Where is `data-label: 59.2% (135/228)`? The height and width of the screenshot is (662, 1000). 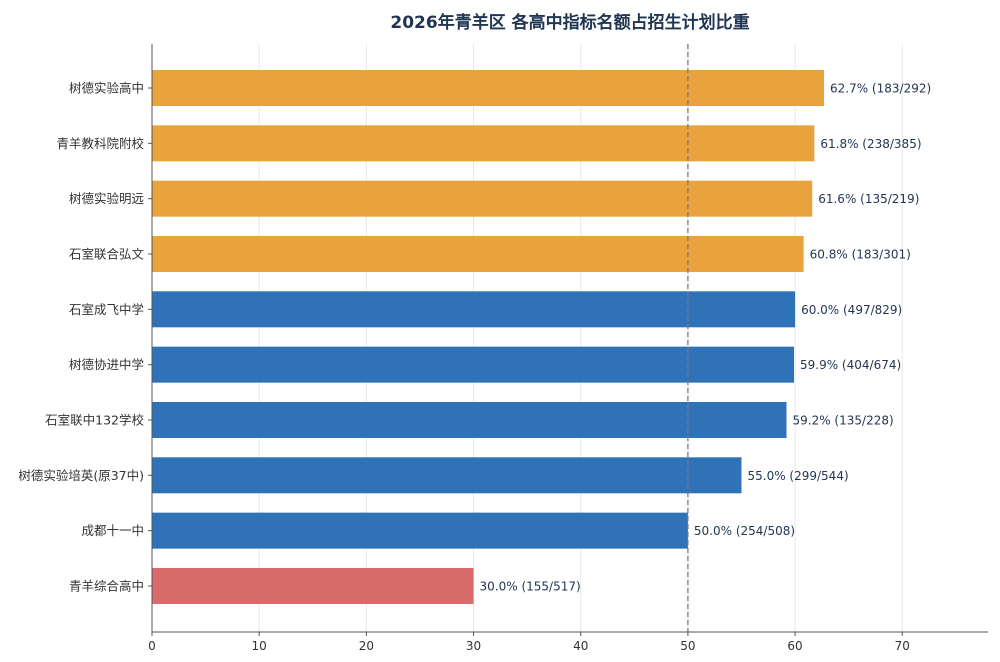 data-label: 59.2% (135/228) is located at coordinates (843, 420).